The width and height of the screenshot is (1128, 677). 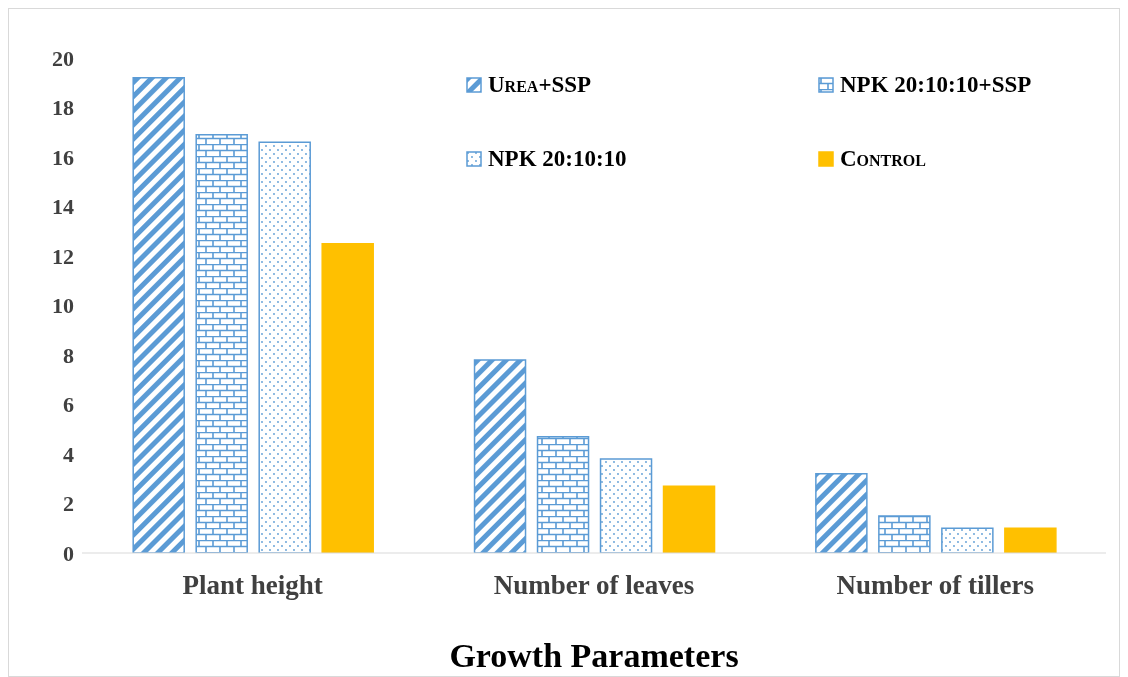 What do you see at coordinates (936, 85) in the screenshot?
I see `legend-label: NPK 20:10:10+SSP` at bounding box center [936, 85].